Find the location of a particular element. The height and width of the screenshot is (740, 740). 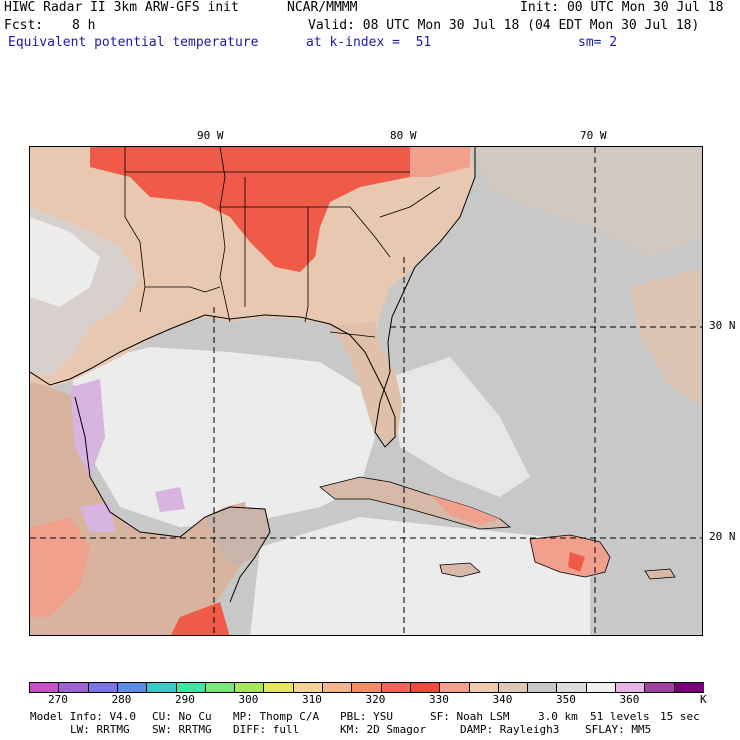

puerto-rico-island is located at coordinates (660, 574).